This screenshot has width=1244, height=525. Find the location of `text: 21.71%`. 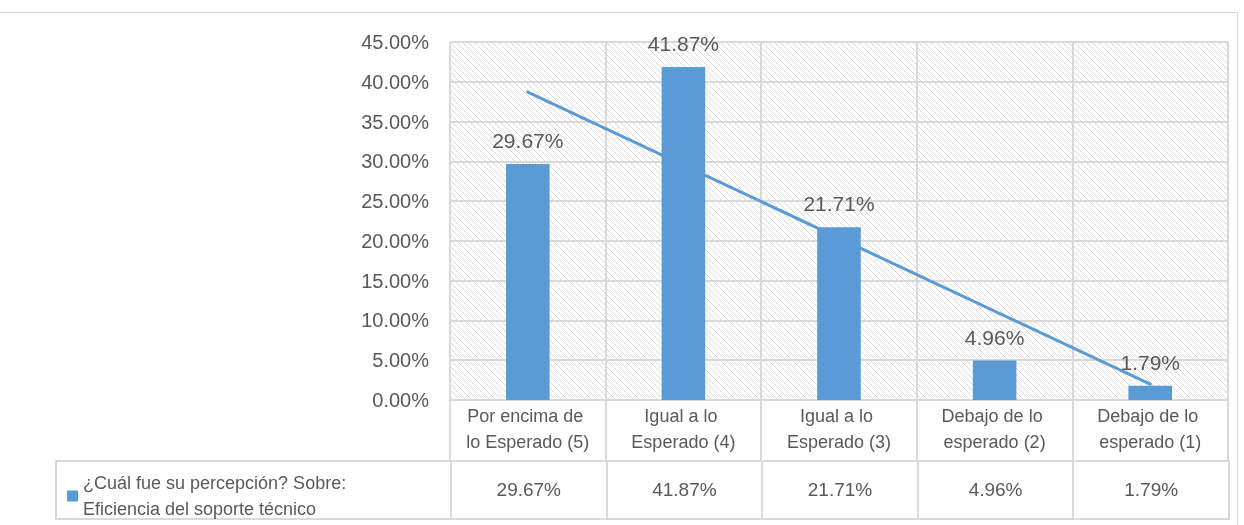

text: 21.71% is located at coordinates (839, 204).